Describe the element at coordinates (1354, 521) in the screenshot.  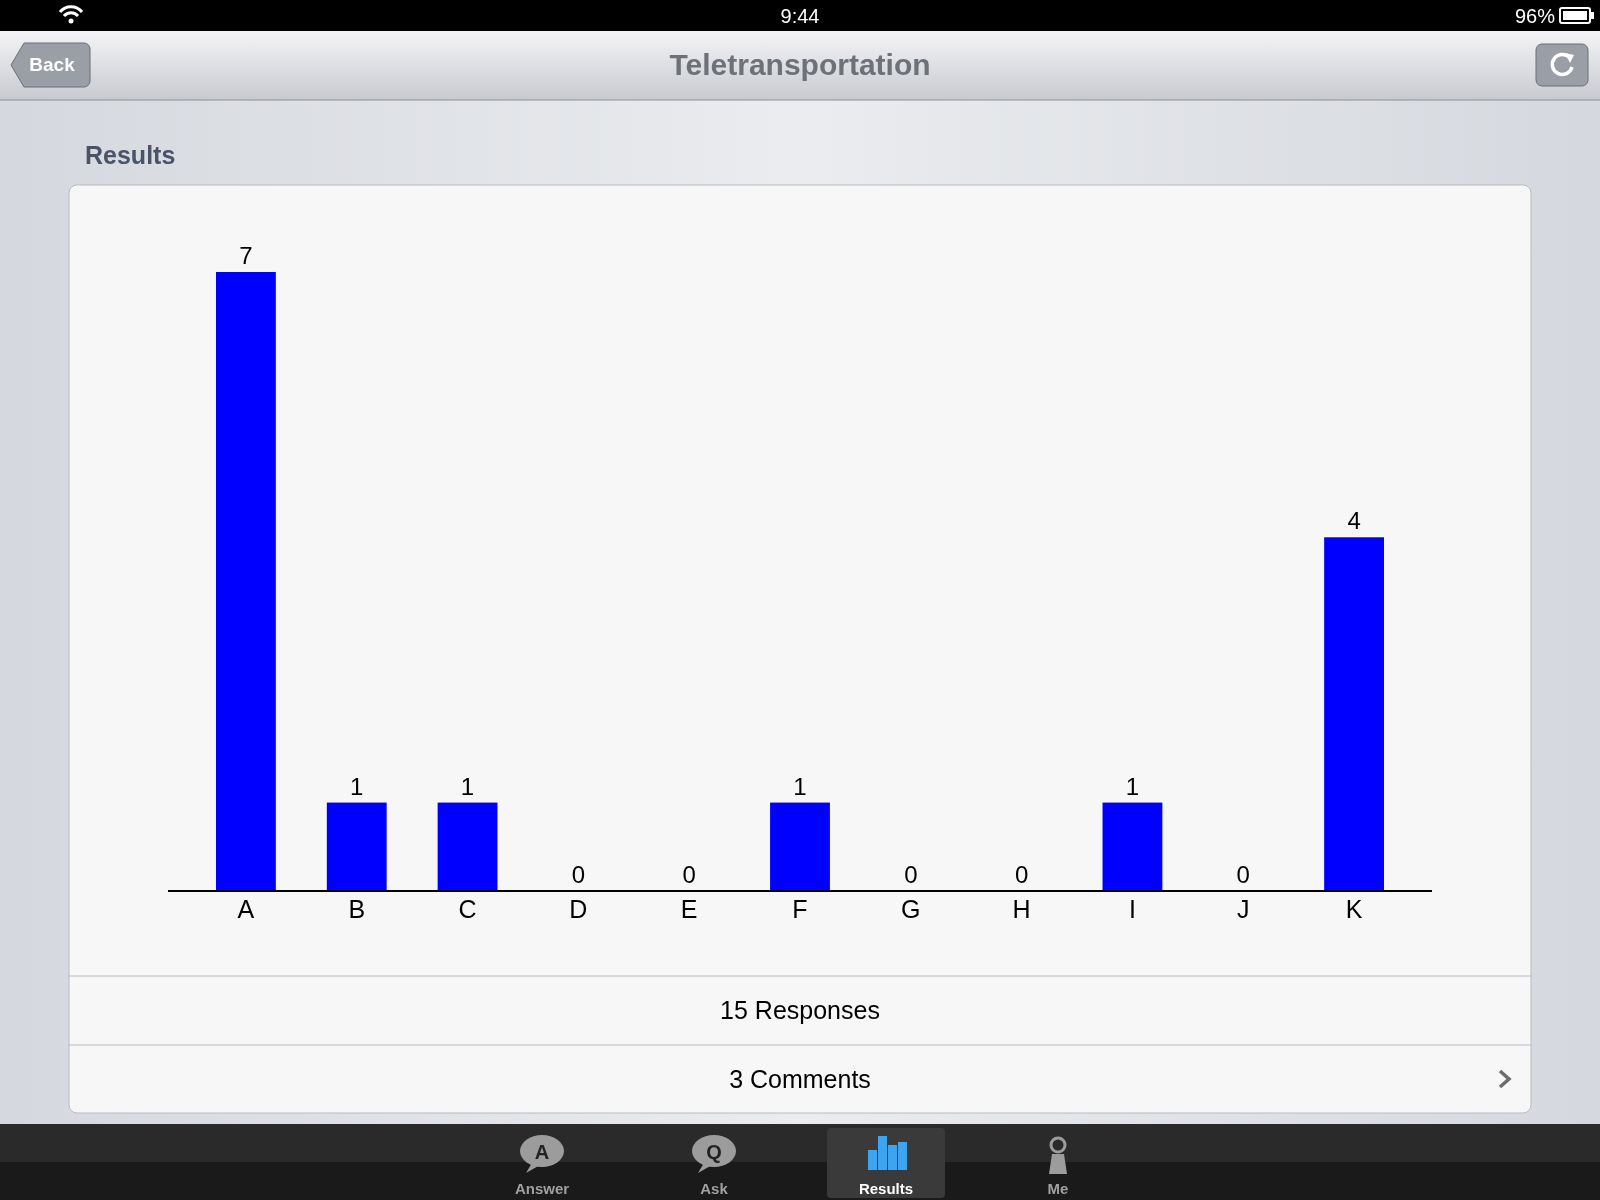
I see `data-label: 4` at that location.